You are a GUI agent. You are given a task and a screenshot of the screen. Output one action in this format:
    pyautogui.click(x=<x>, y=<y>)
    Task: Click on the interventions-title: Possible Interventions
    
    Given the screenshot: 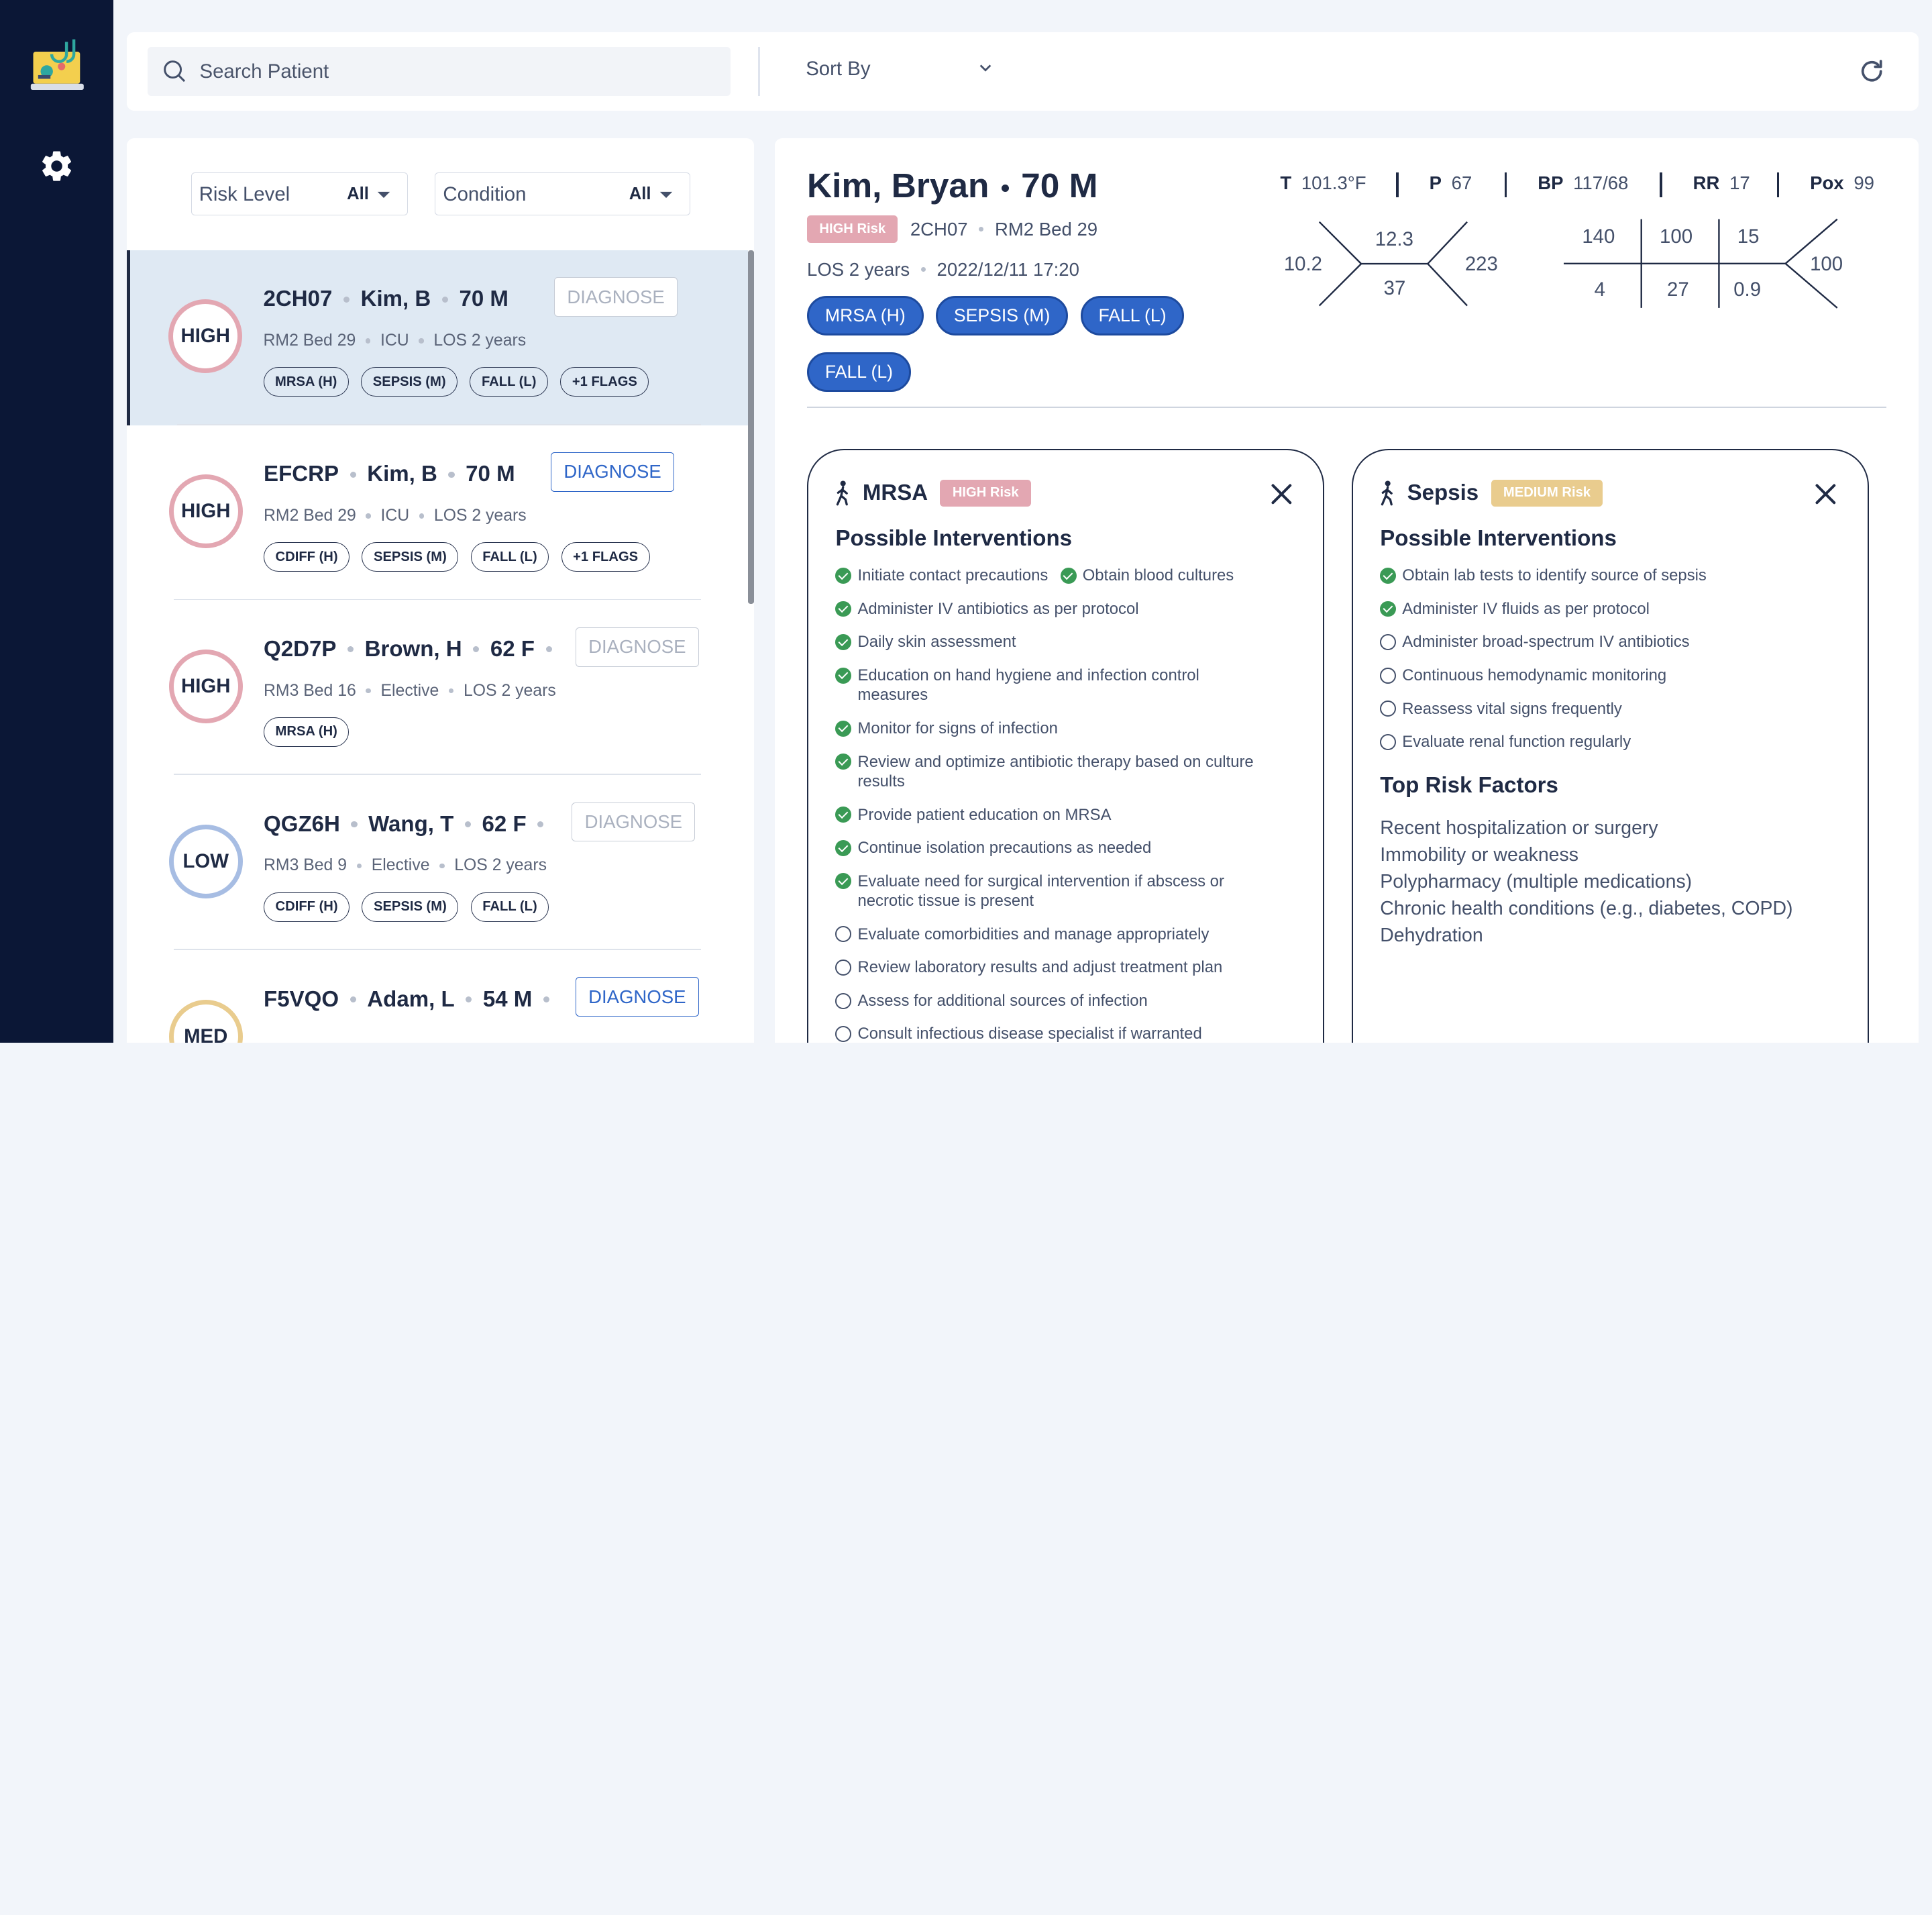 What is the action you would take?
    pyautogui.click(x=1498, y=539)
    